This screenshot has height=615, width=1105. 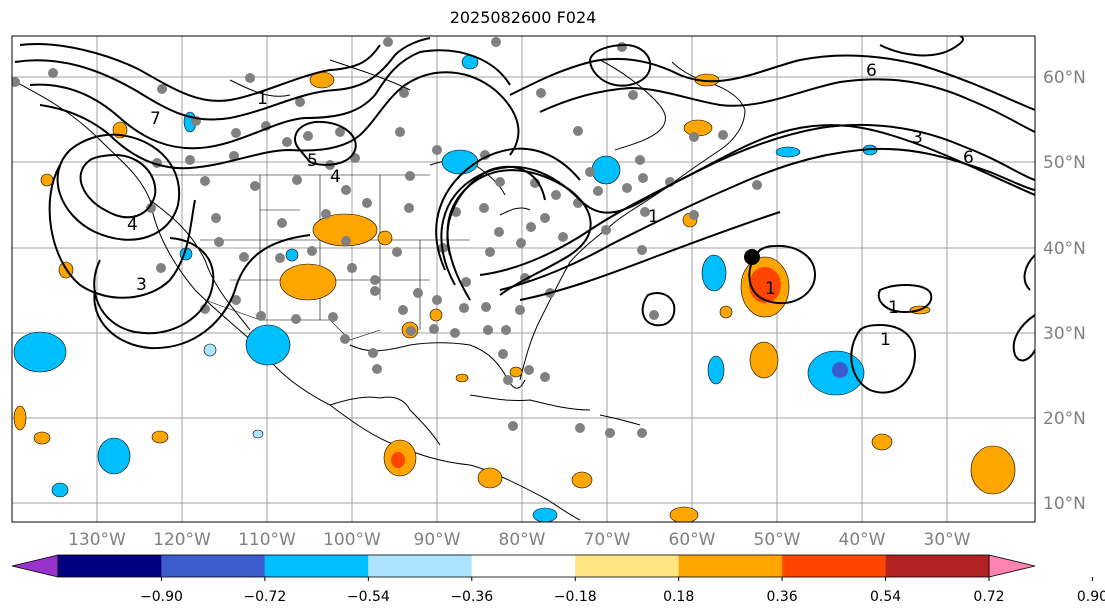 What do you see at coordinates (752, 257) in the screenshot?
I see `storm-center-marker` at bounding box center [752, 257].